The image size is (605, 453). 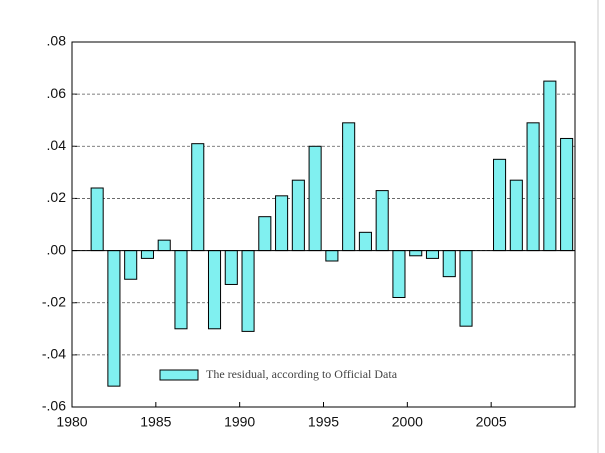 What do you see at coordinates (57, 41) in the screenshot?
I see `y-tick-label: .08` at bounding box center [57, 41].